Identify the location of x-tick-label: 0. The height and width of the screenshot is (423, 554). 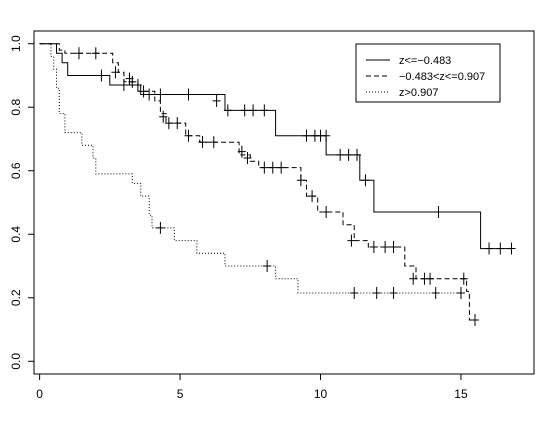
(39, 394).